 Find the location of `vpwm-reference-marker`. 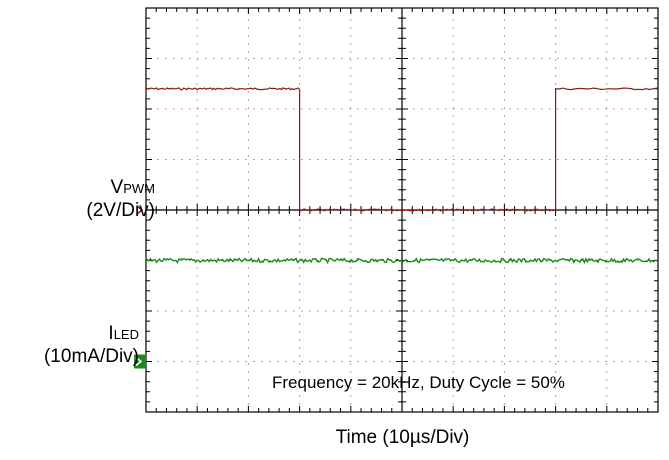

vpwm-reference-marker is located at coordinates (140, 210).